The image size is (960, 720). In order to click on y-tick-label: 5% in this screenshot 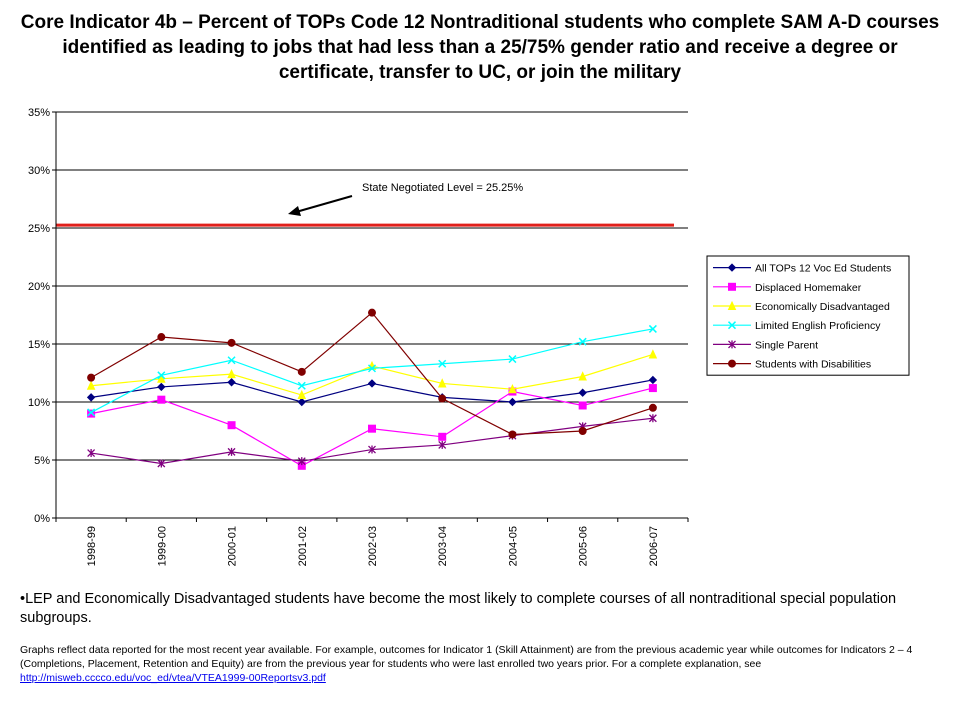, I will do `click(42, 461)`.